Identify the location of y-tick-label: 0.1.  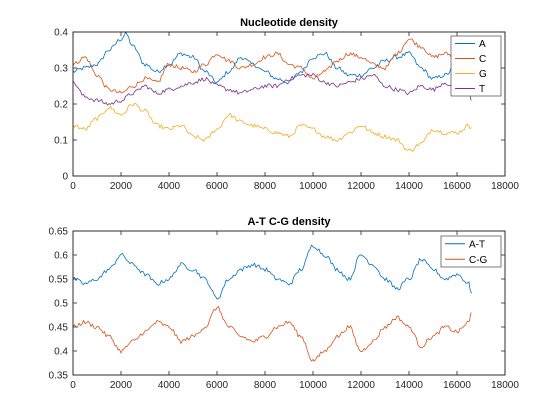
(61, 141).